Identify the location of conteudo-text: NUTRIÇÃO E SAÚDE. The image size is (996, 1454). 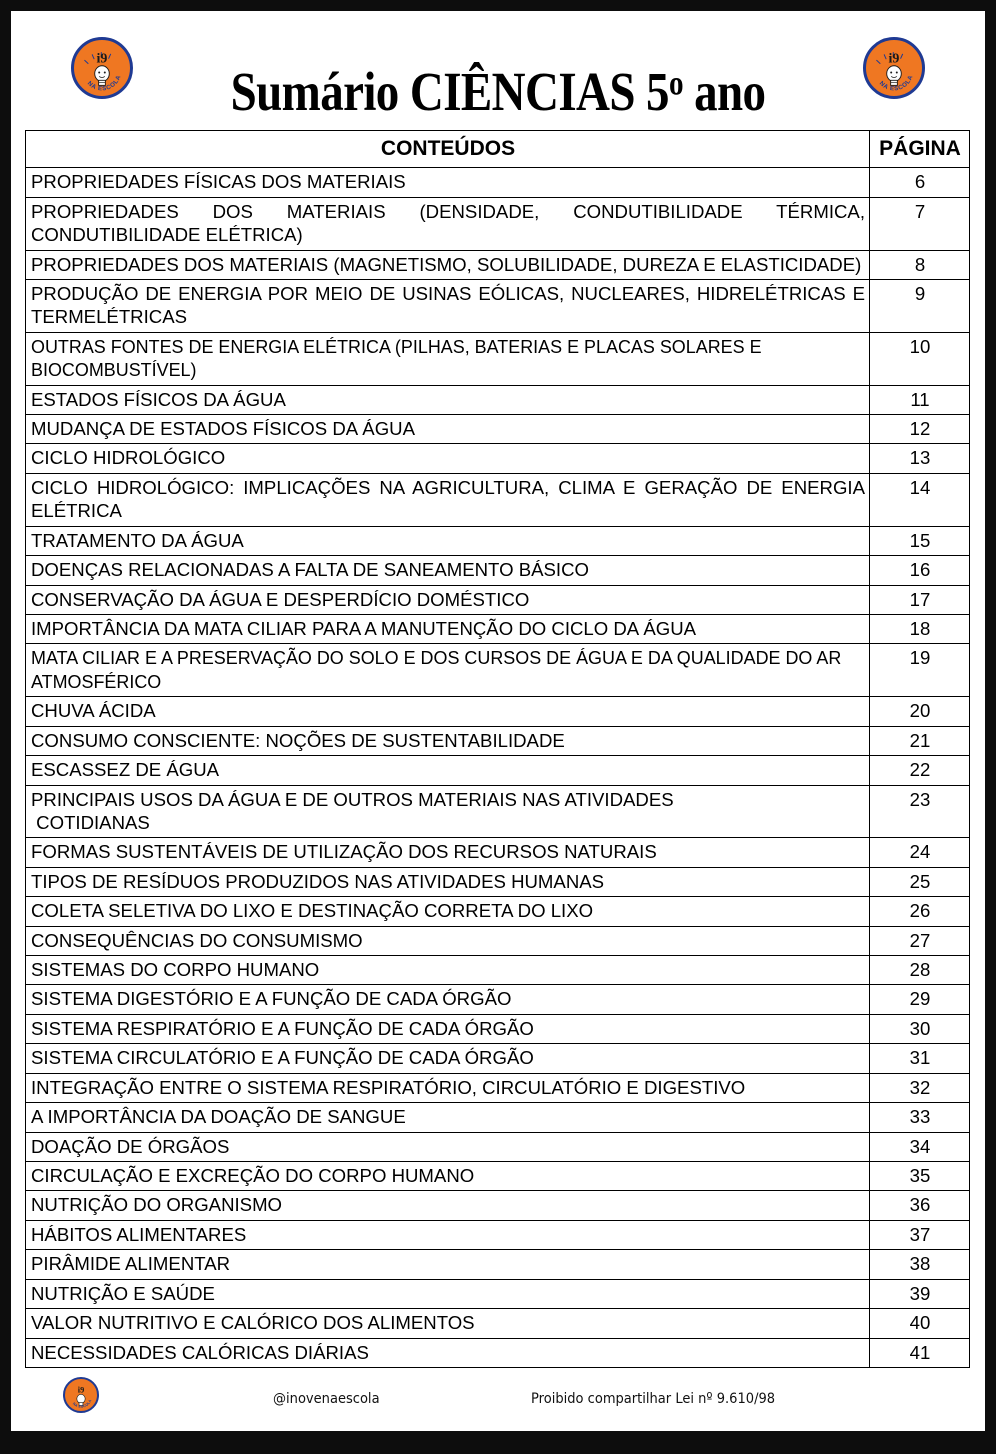
(123, 1293).